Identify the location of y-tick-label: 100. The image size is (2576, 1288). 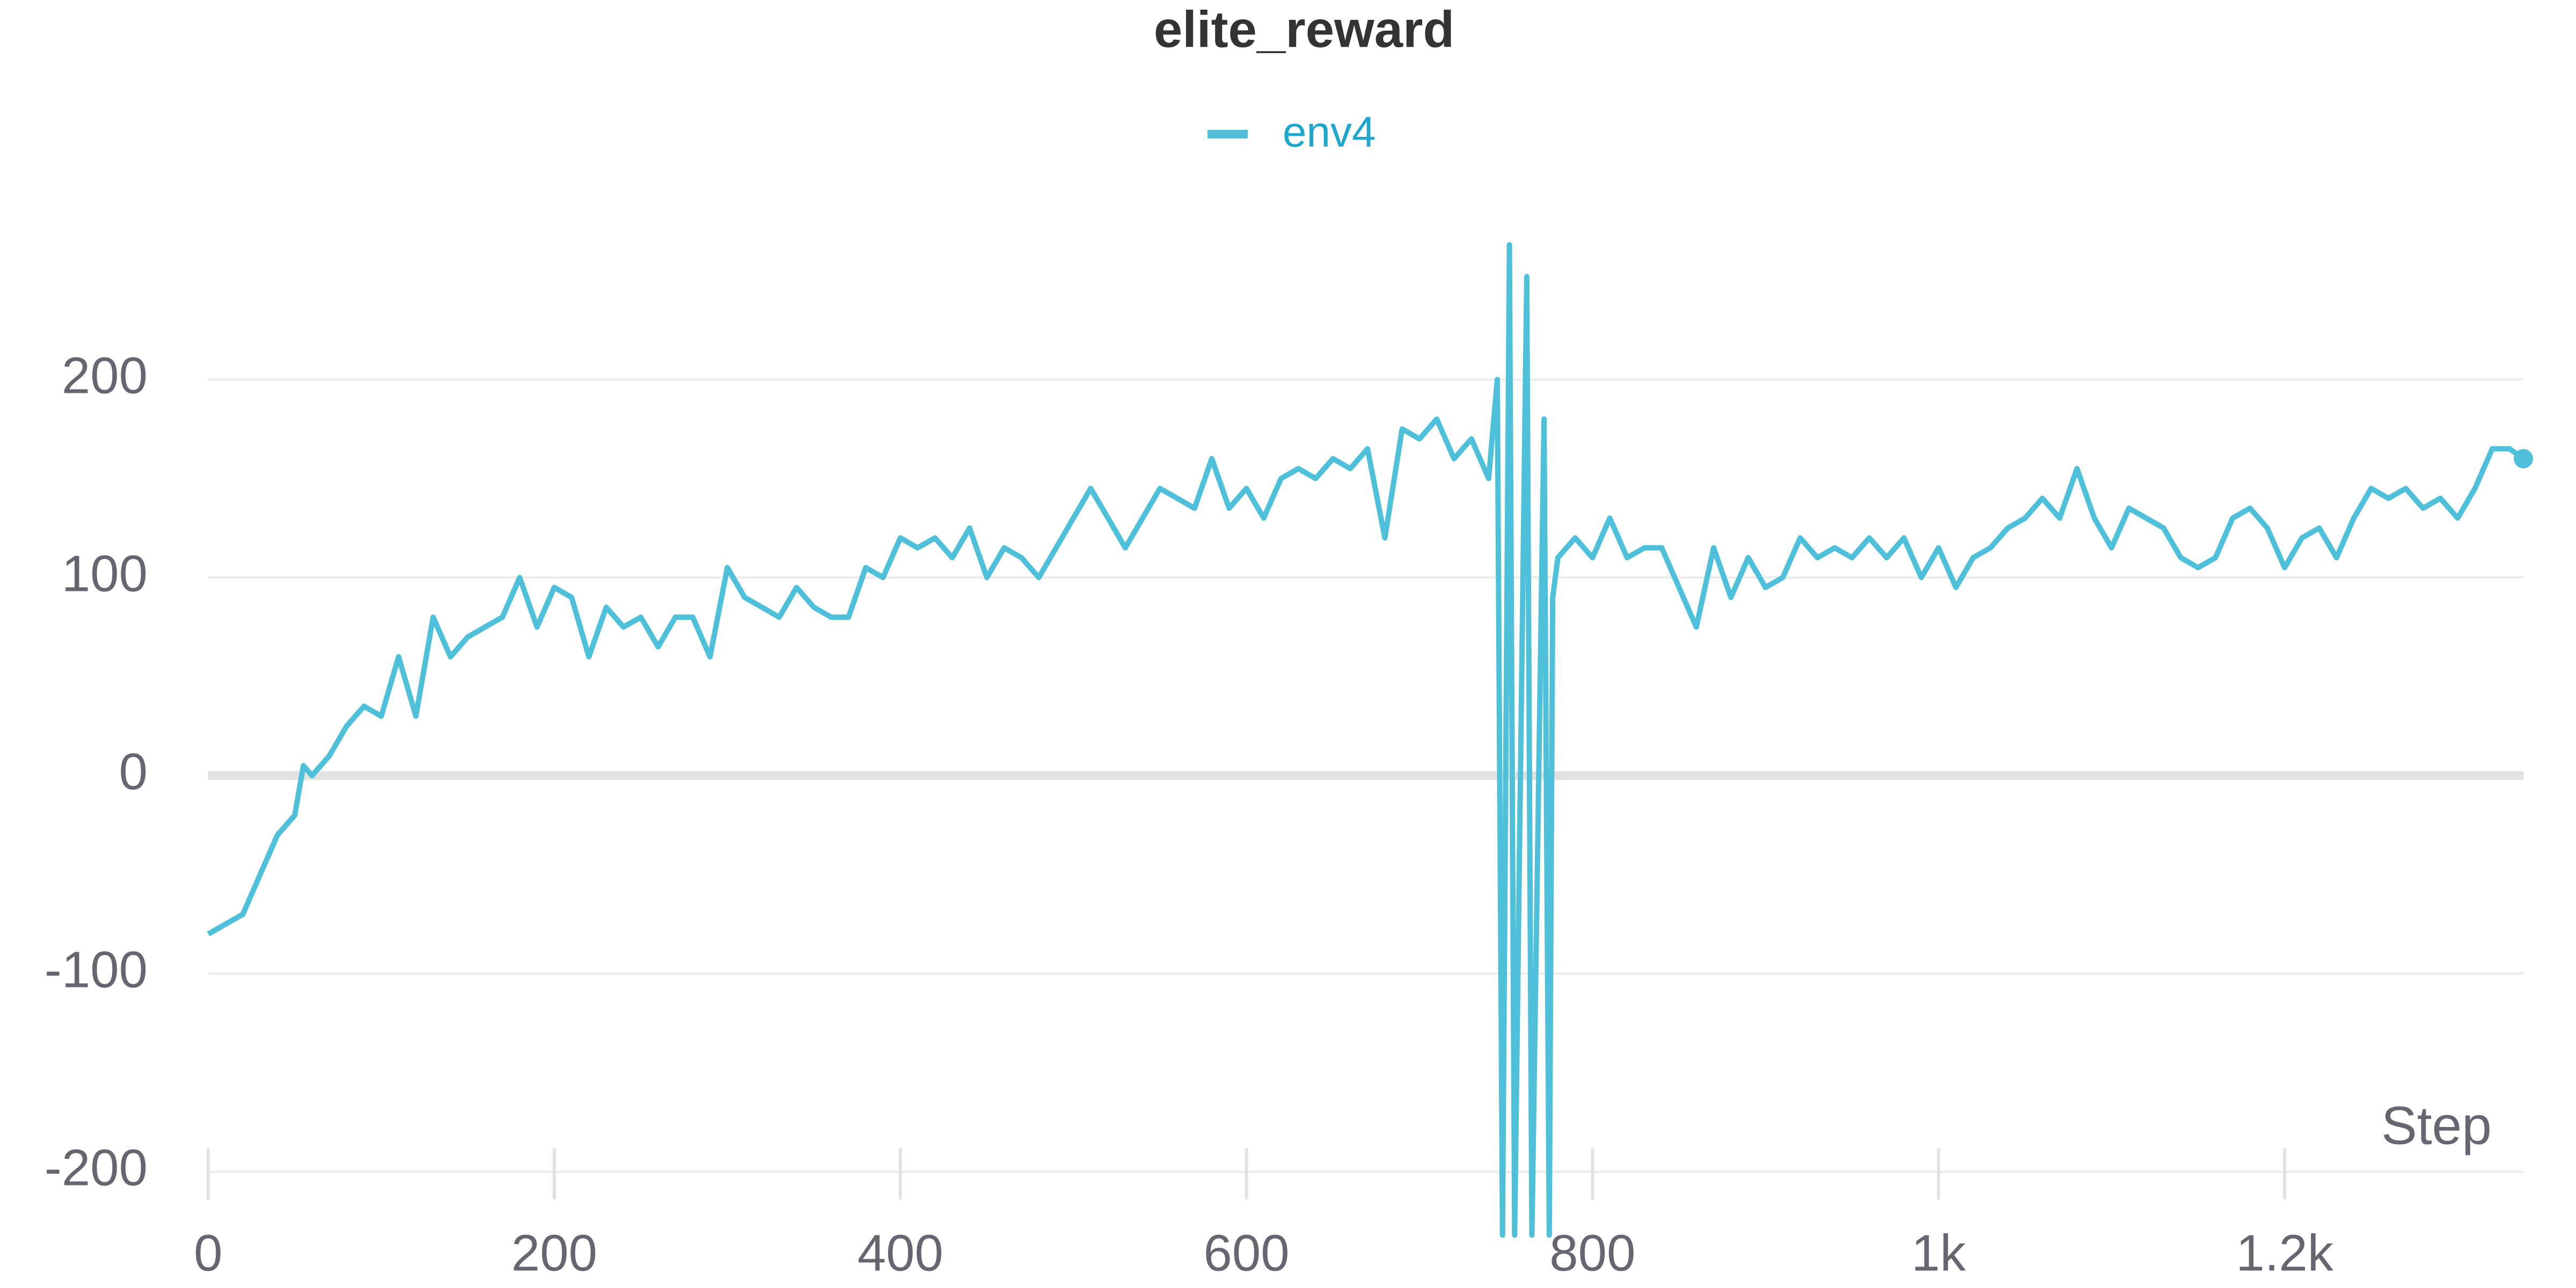
(105, 574).